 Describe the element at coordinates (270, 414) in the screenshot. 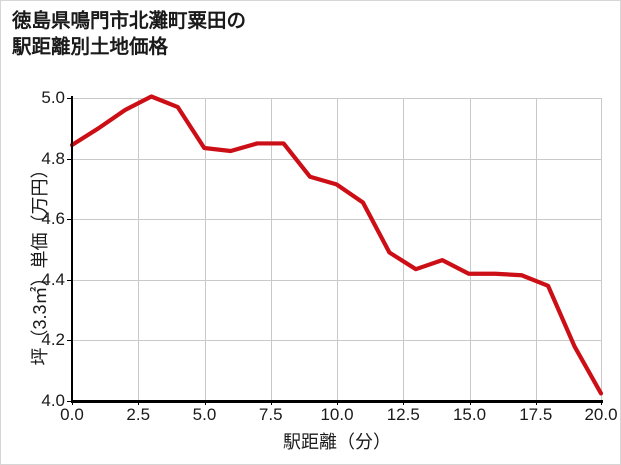

I see `x-tick-label: 7.5` at that location.